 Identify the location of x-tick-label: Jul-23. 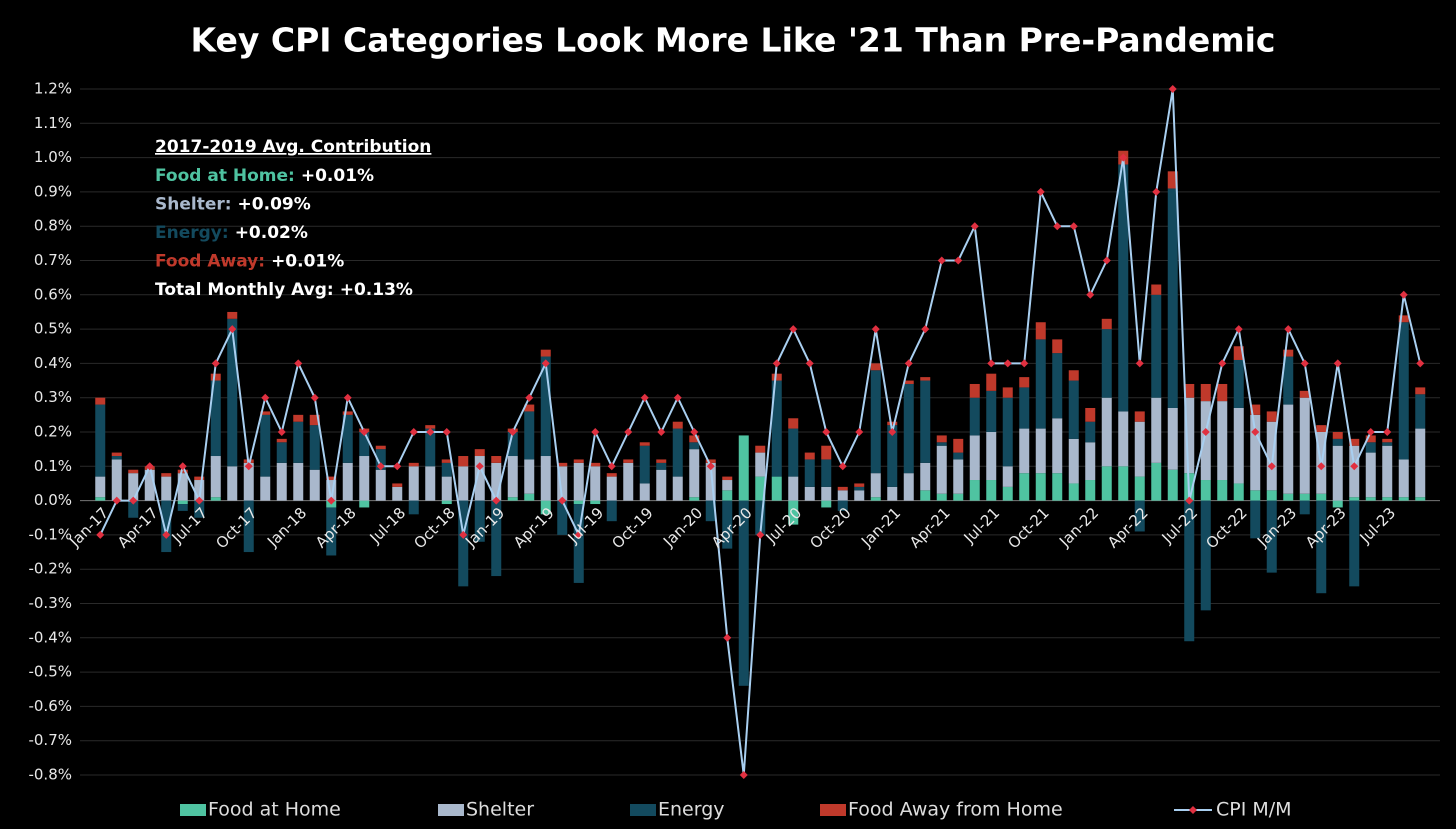
(1378, 526).